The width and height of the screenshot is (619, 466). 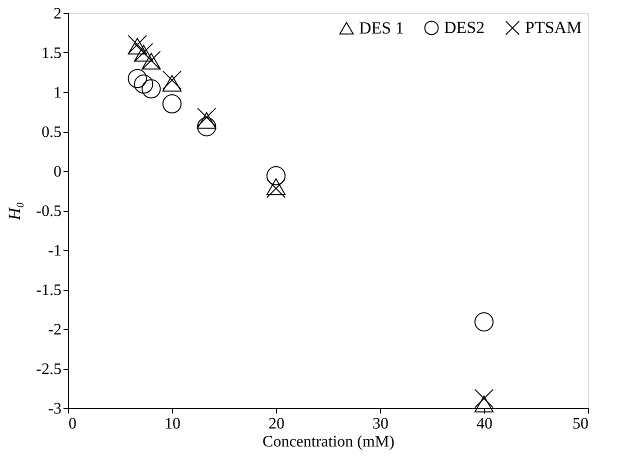 What do you see at coordinates (484, 424) in the screenshot?
I see `x-tick-label: 40` at bounding box center [484, 424].